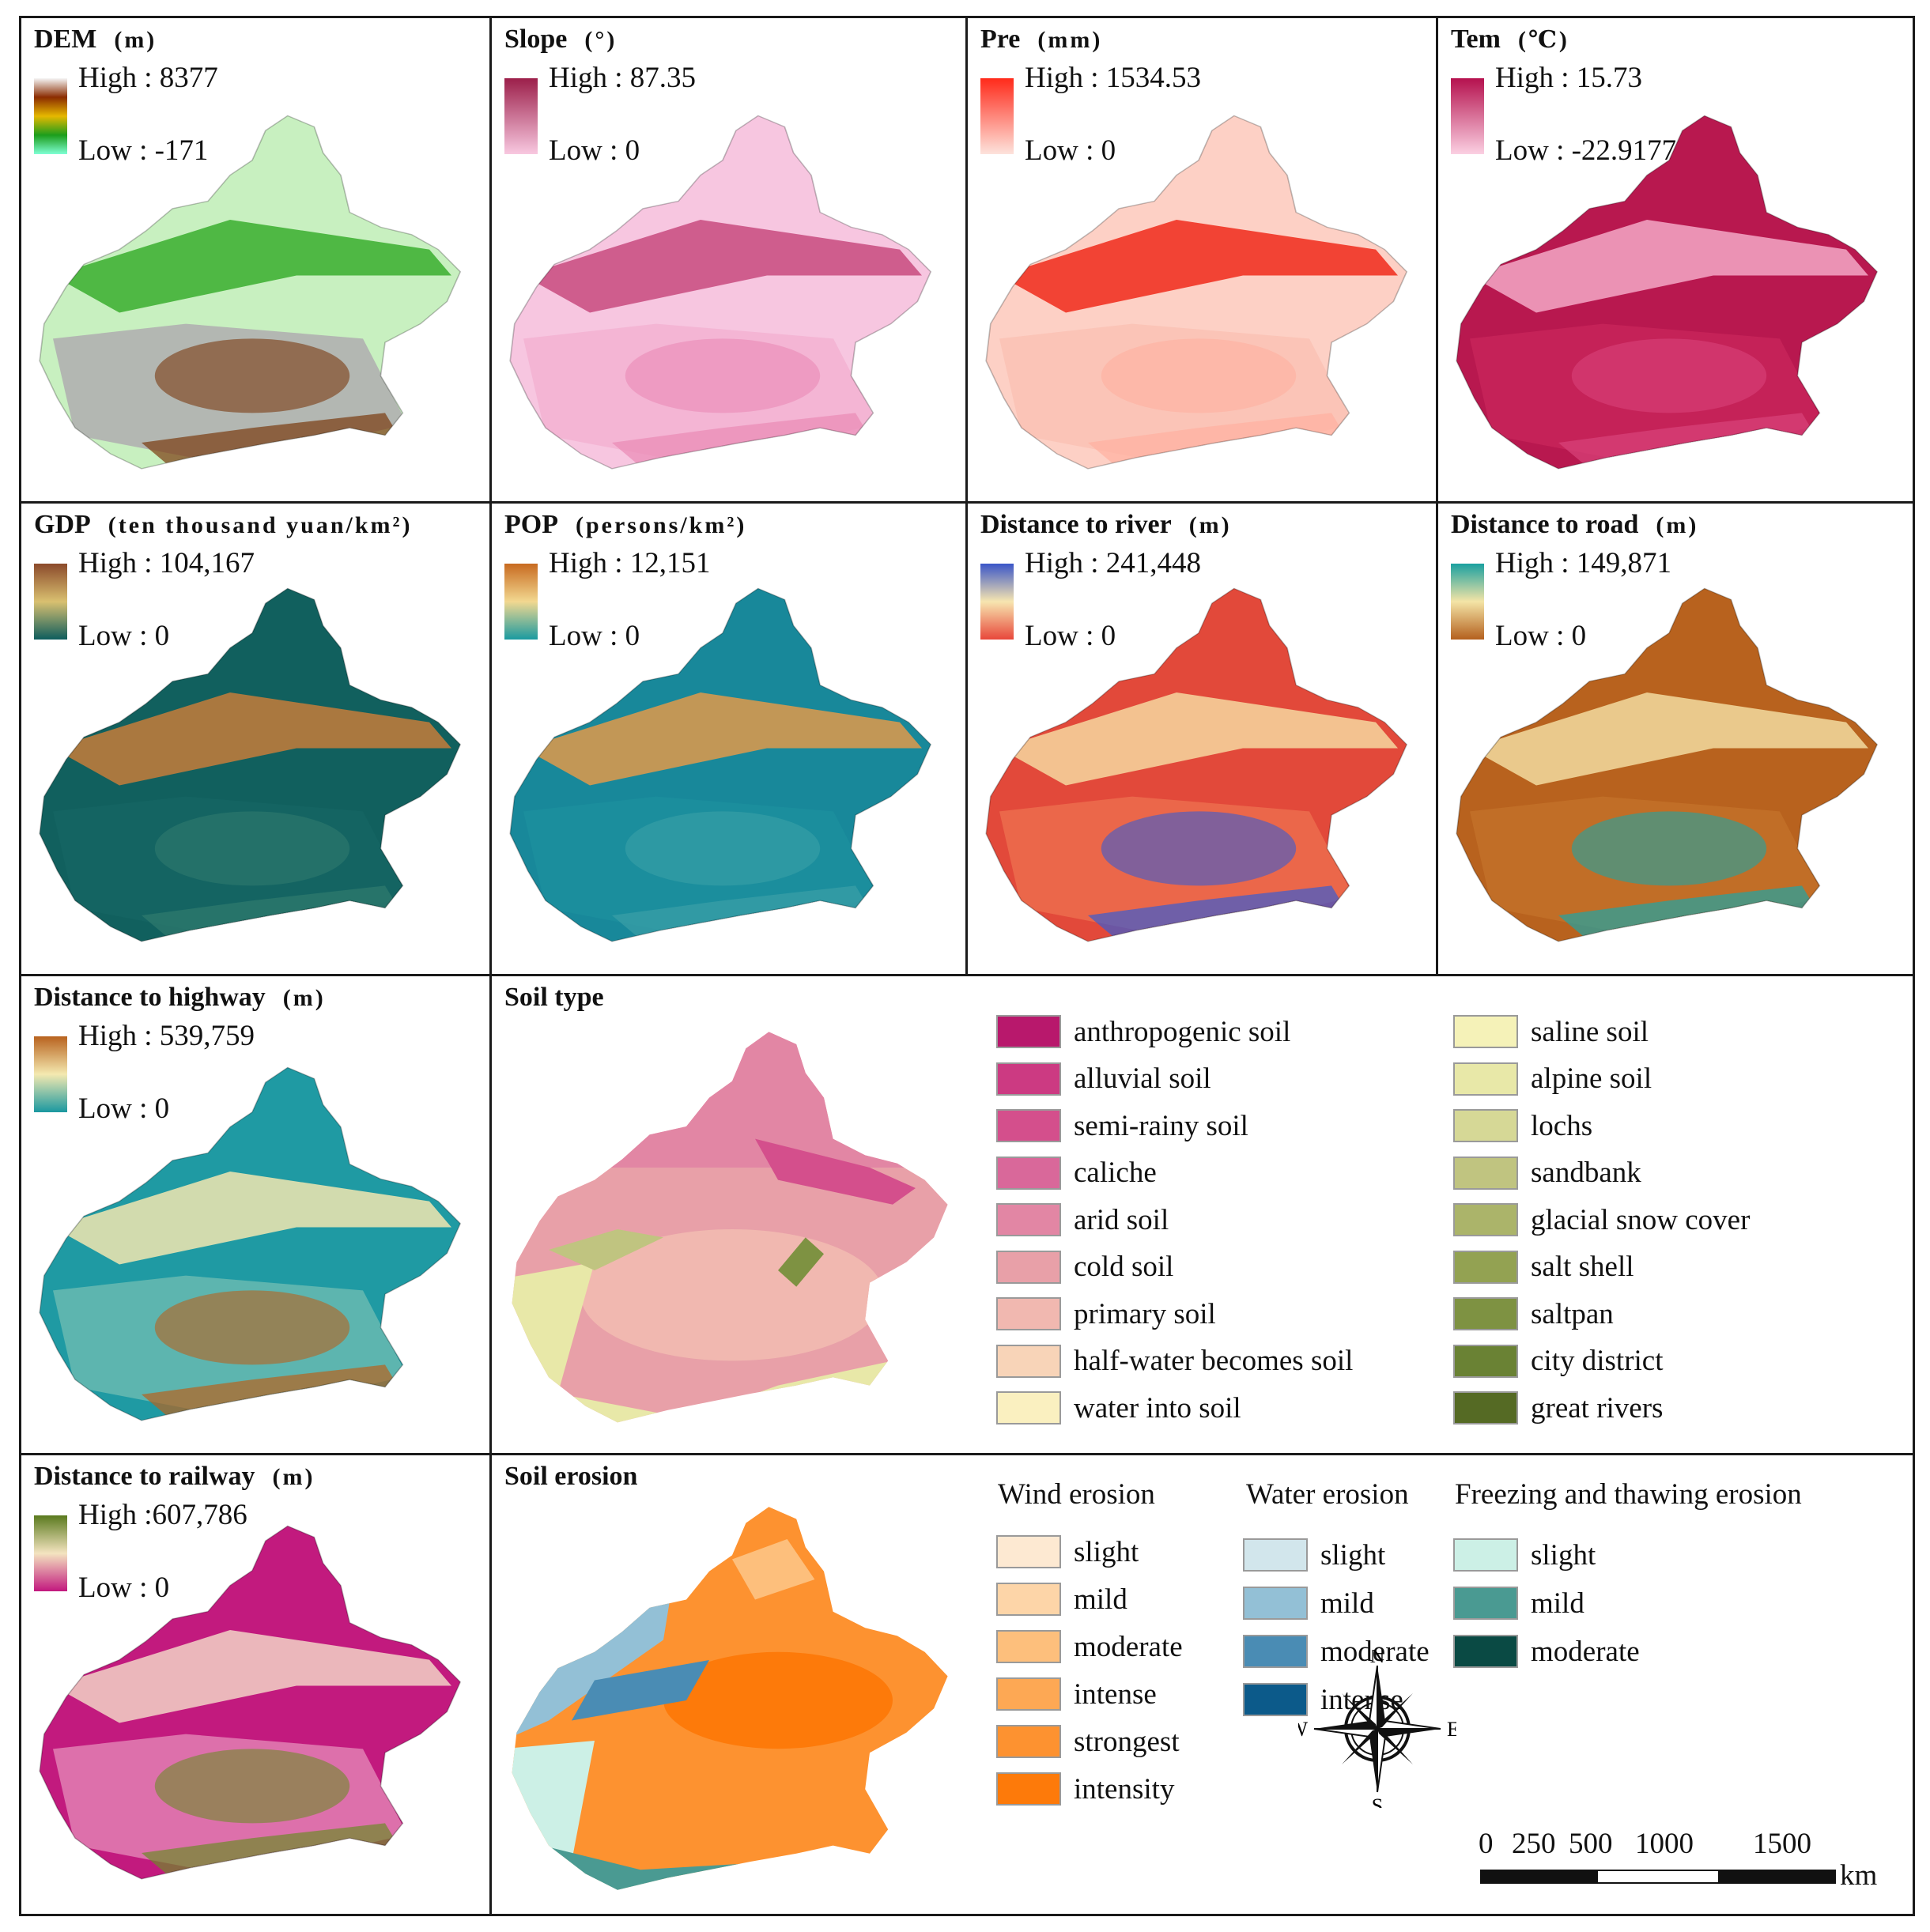 Image resolution: width=1930 pixels, height=1932 pixels. What do you see at coordinates (630, 563) in the screenshot?
I see `pop-legend-high: High : 12,151` at bounding box center [630, 563].